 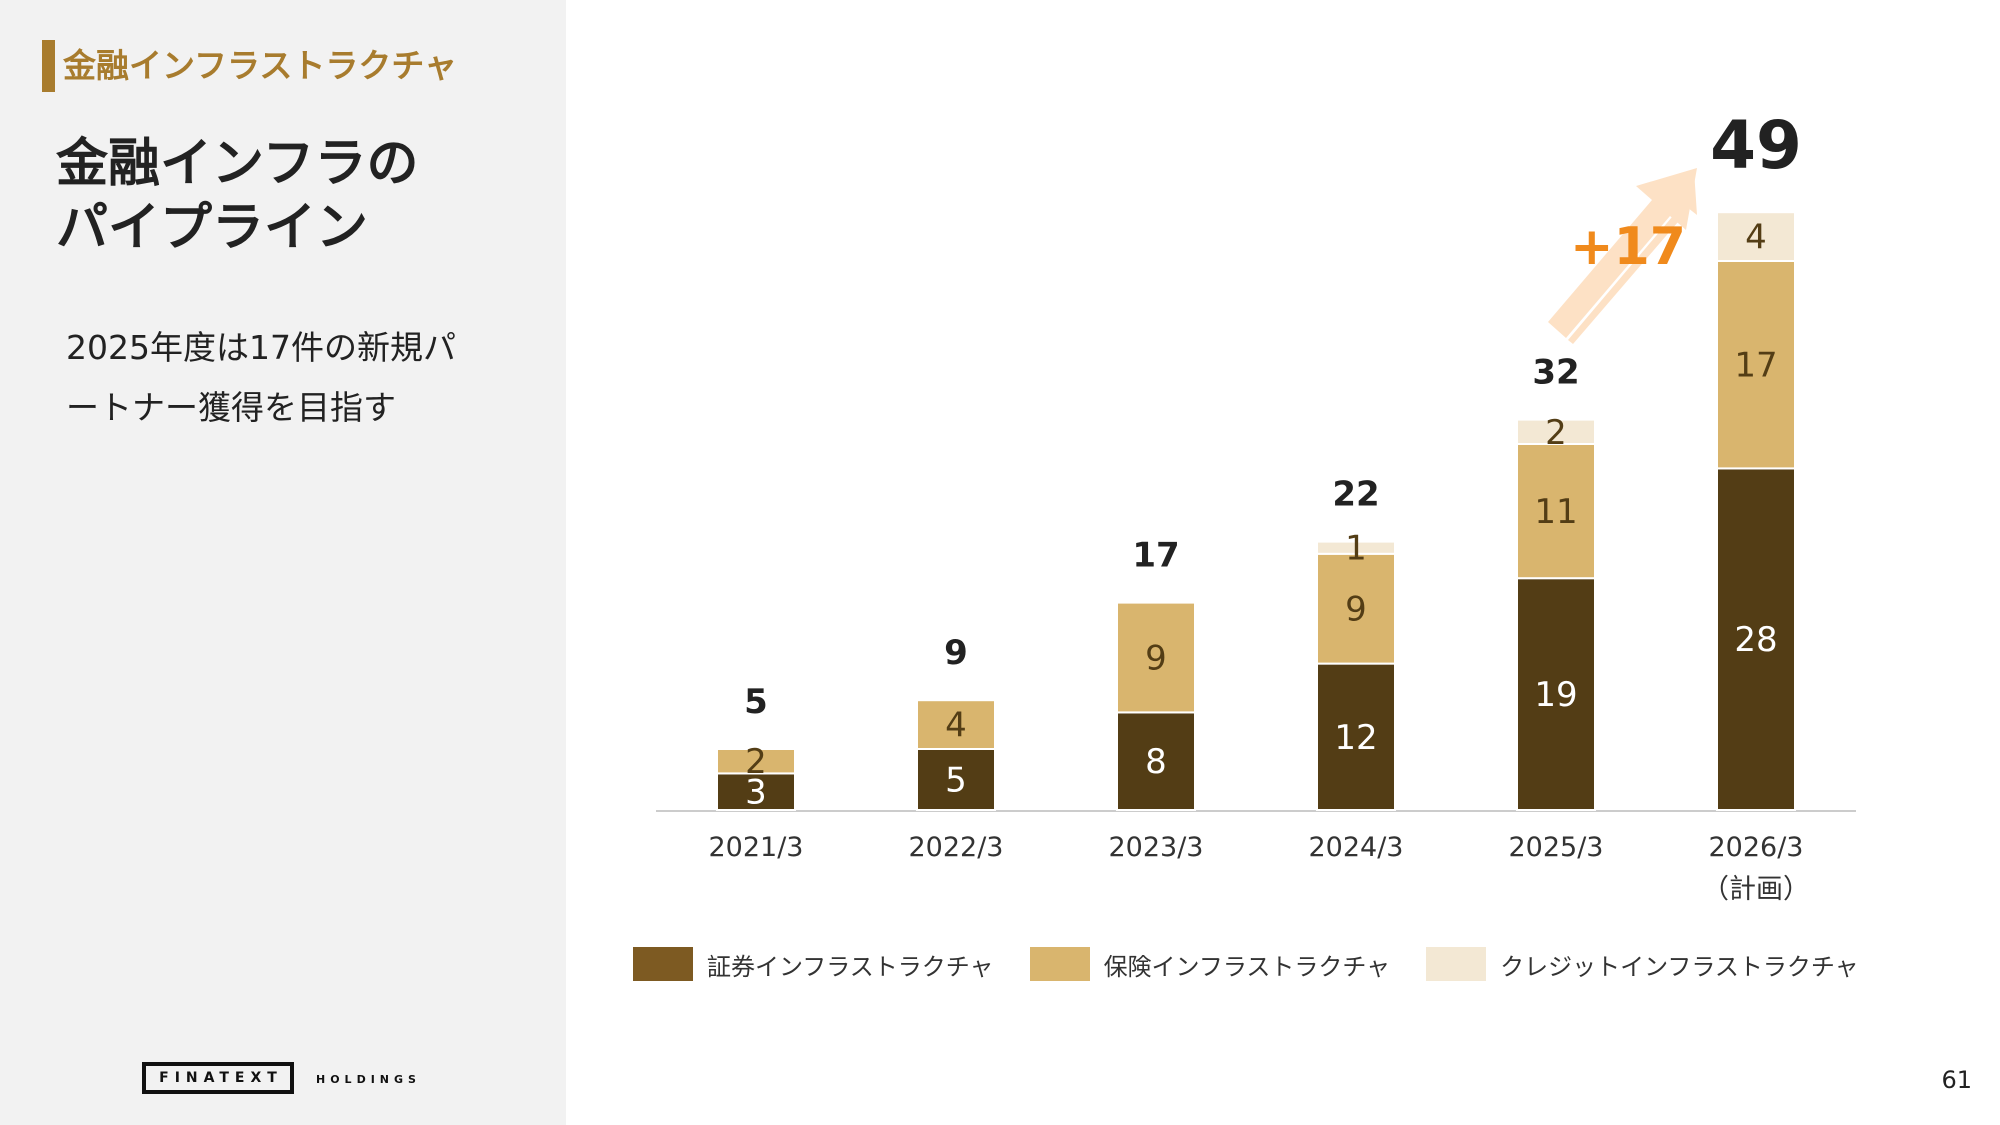 What do you see at coordinates (218, 1078) in the screenshot?
I see `company-logo: FINATEXT` at bounding box center [218, 1078].